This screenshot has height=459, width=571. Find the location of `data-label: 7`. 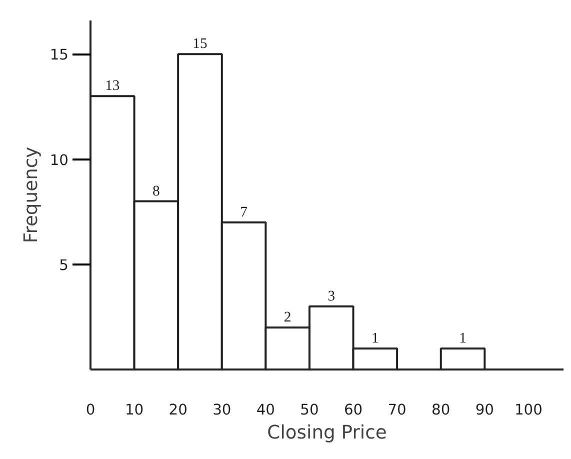

data-label: 7 is located at coordinates (244, 212).